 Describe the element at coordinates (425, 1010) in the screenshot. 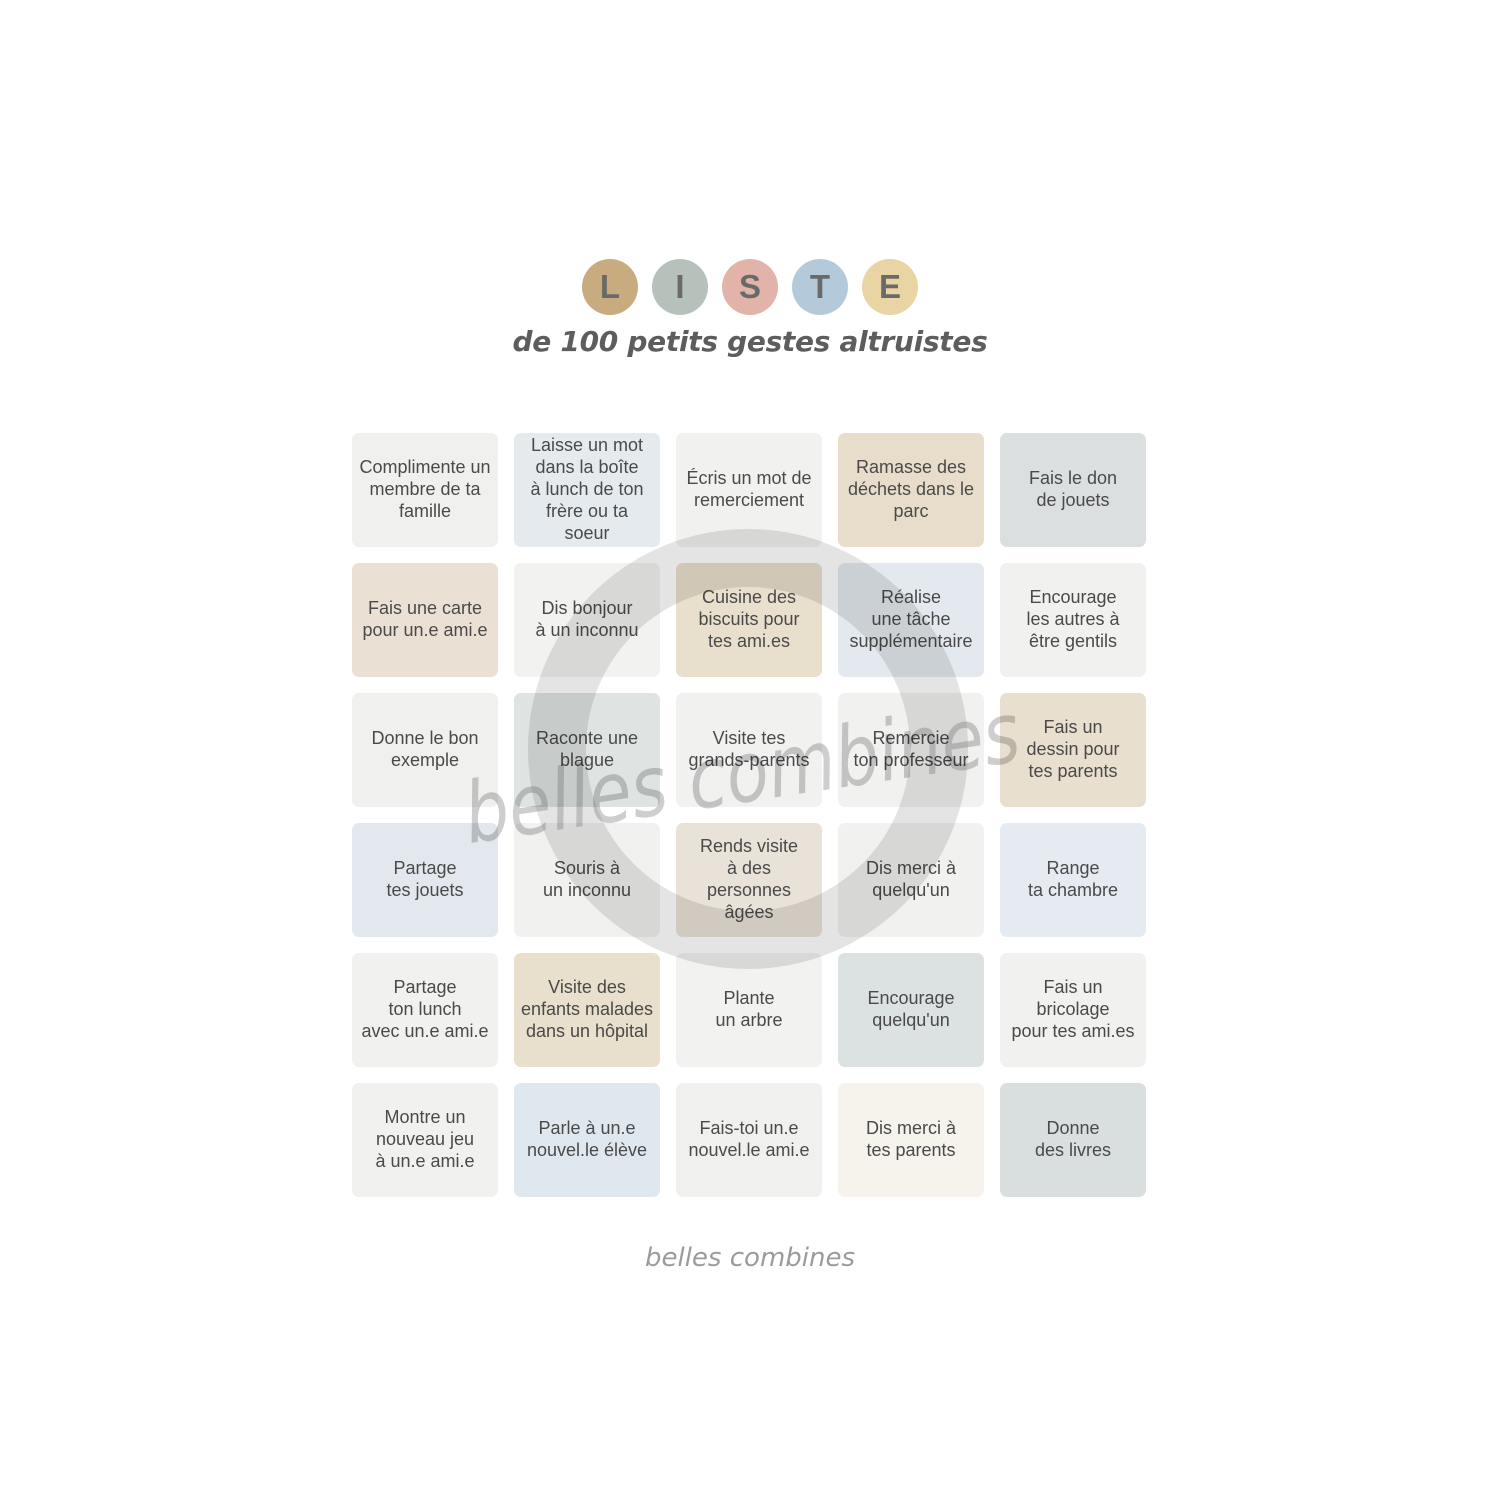

I see `gesture-tile: Partage ton lunch avec un.e ami.e` at that location.